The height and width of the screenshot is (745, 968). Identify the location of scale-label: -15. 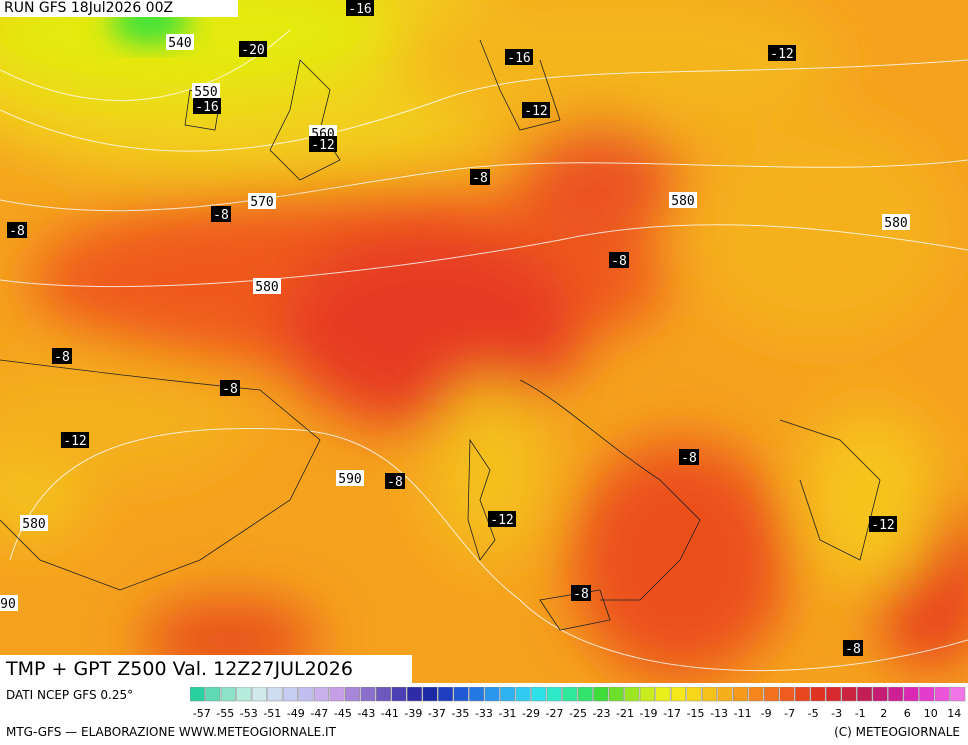
(696, 713).